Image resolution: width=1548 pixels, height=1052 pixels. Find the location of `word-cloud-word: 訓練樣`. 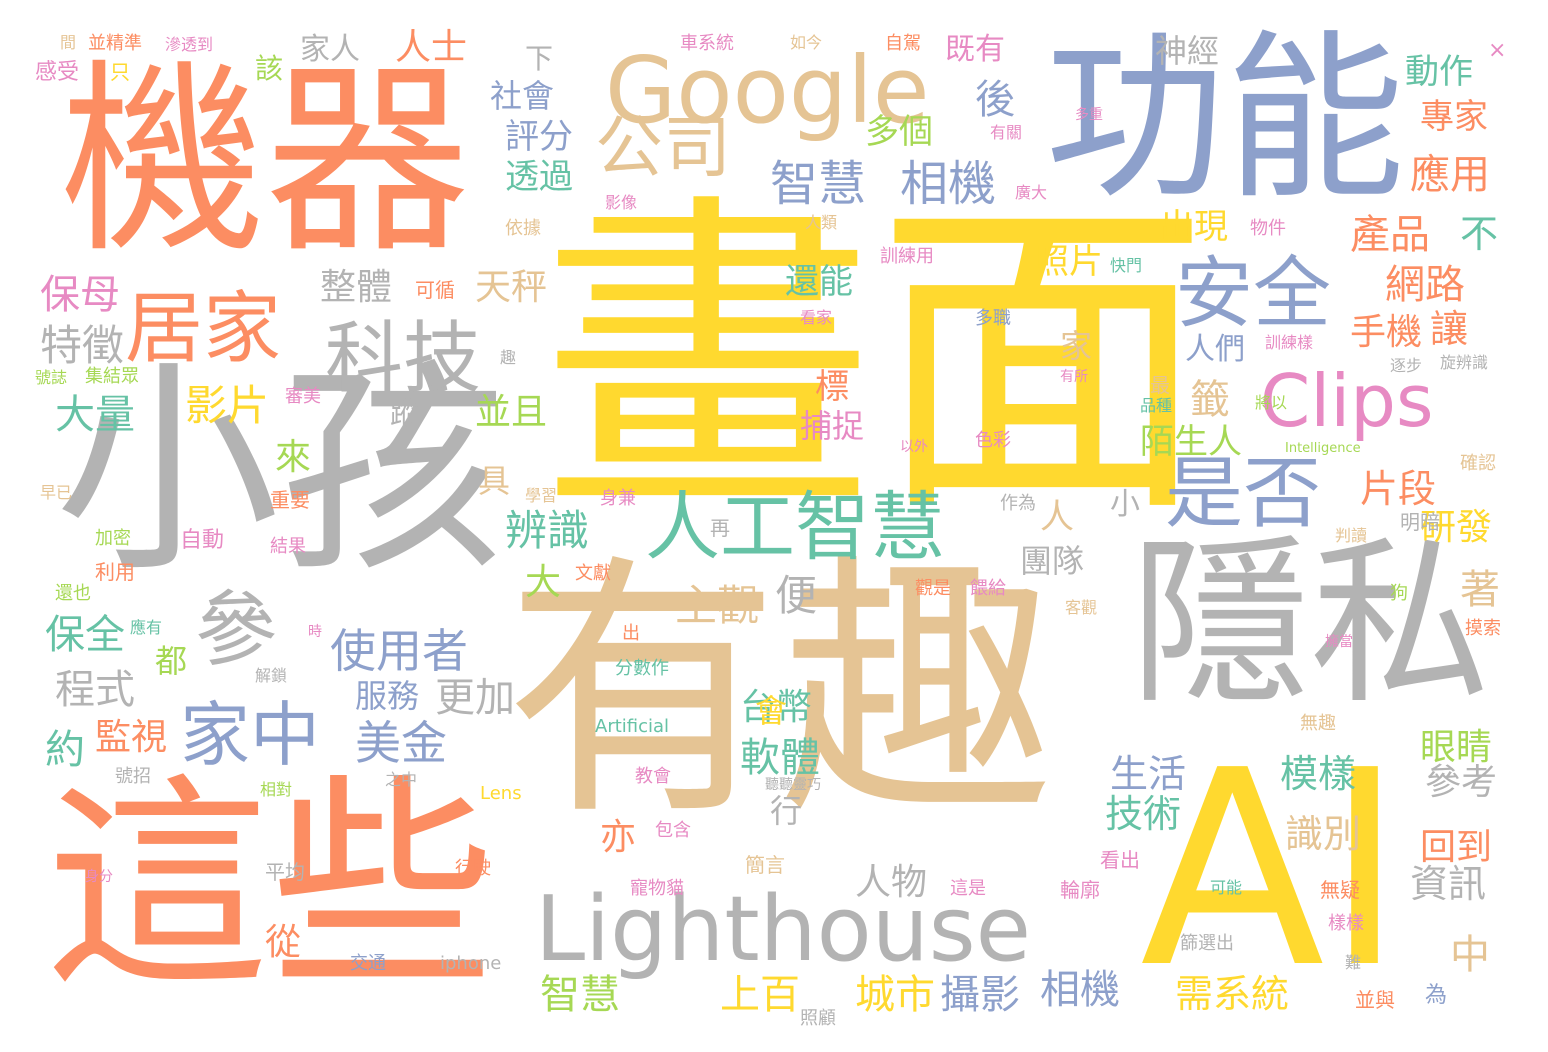

word-cloud-word: 訓練樣 is located at coordinates (1289, 342).